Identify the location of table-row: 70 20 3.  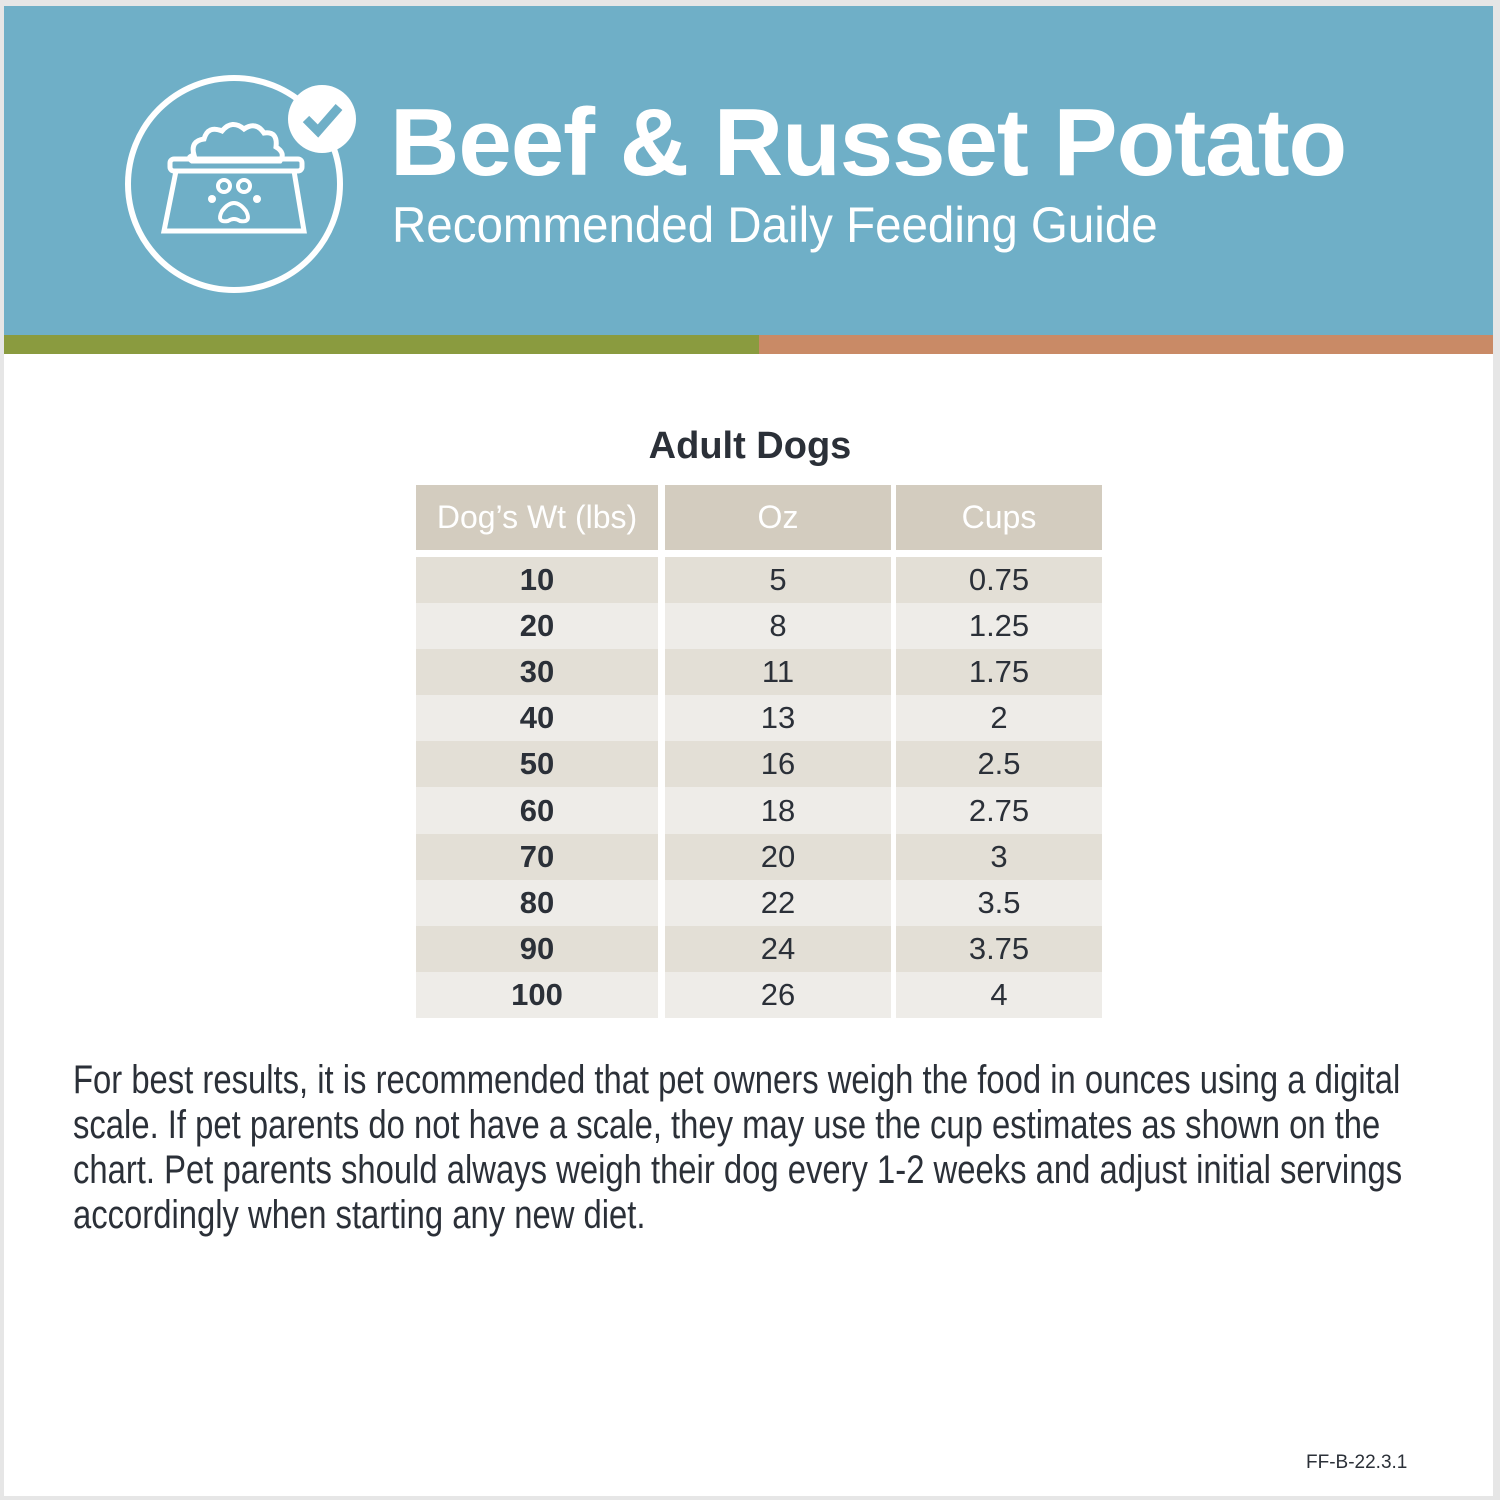
(759, 856).